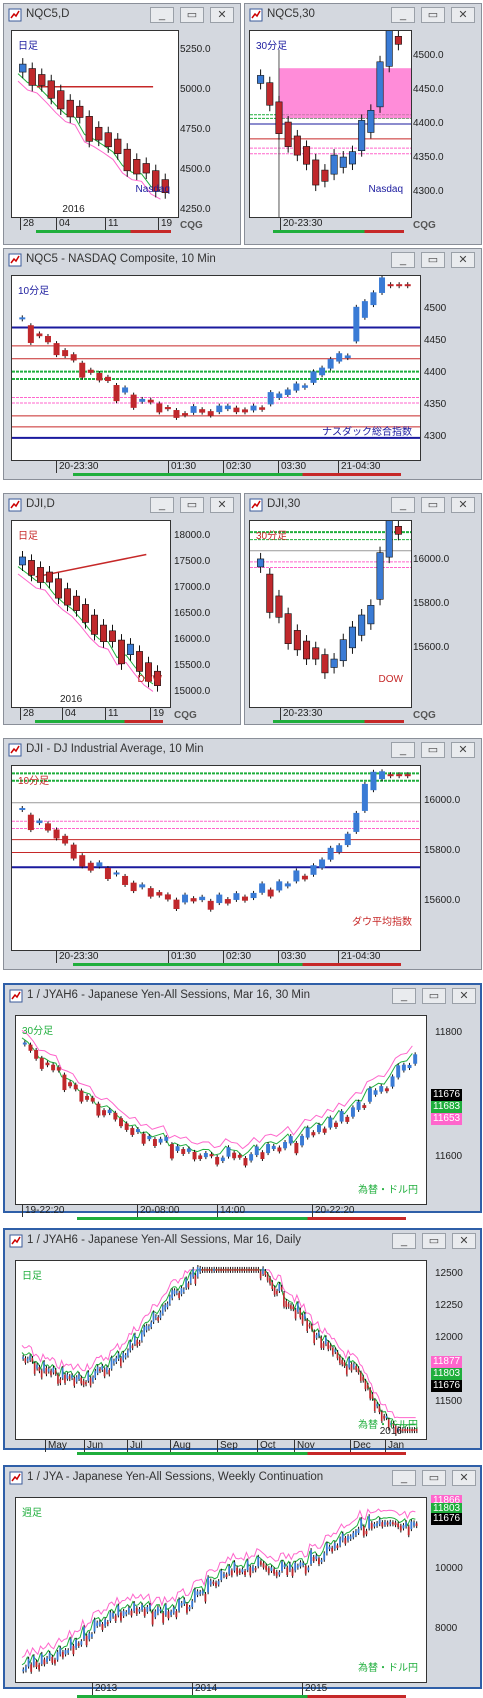 This screenshot has width=483, height=1698. What do you see at coordinates (221, 1690) in the screenshot?
I see `time-axis: 2013 2014 2015` at bounding box center [221, 1690].